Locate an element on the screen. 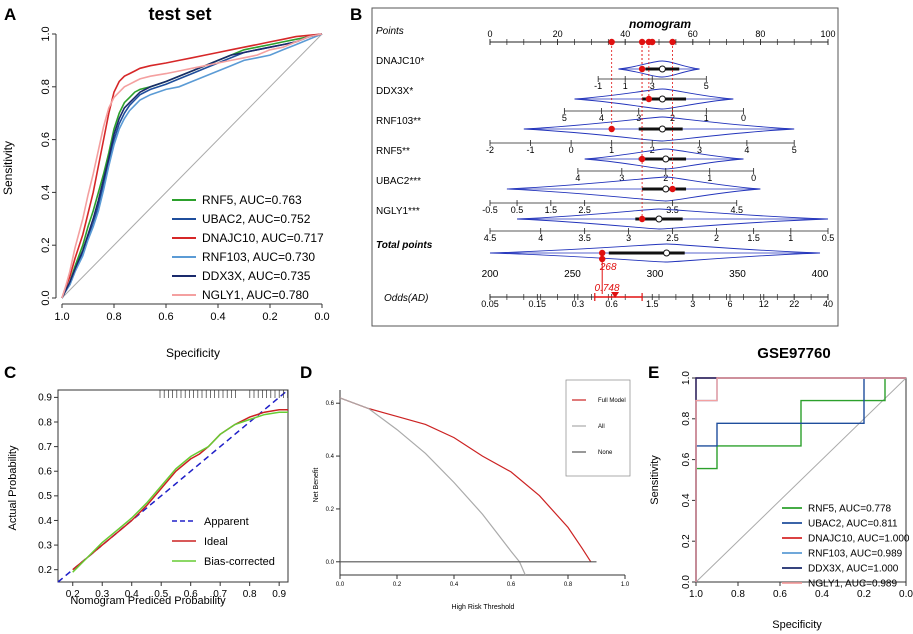  nomogram-tick-label: -2 is located at coordinates (490, 150).